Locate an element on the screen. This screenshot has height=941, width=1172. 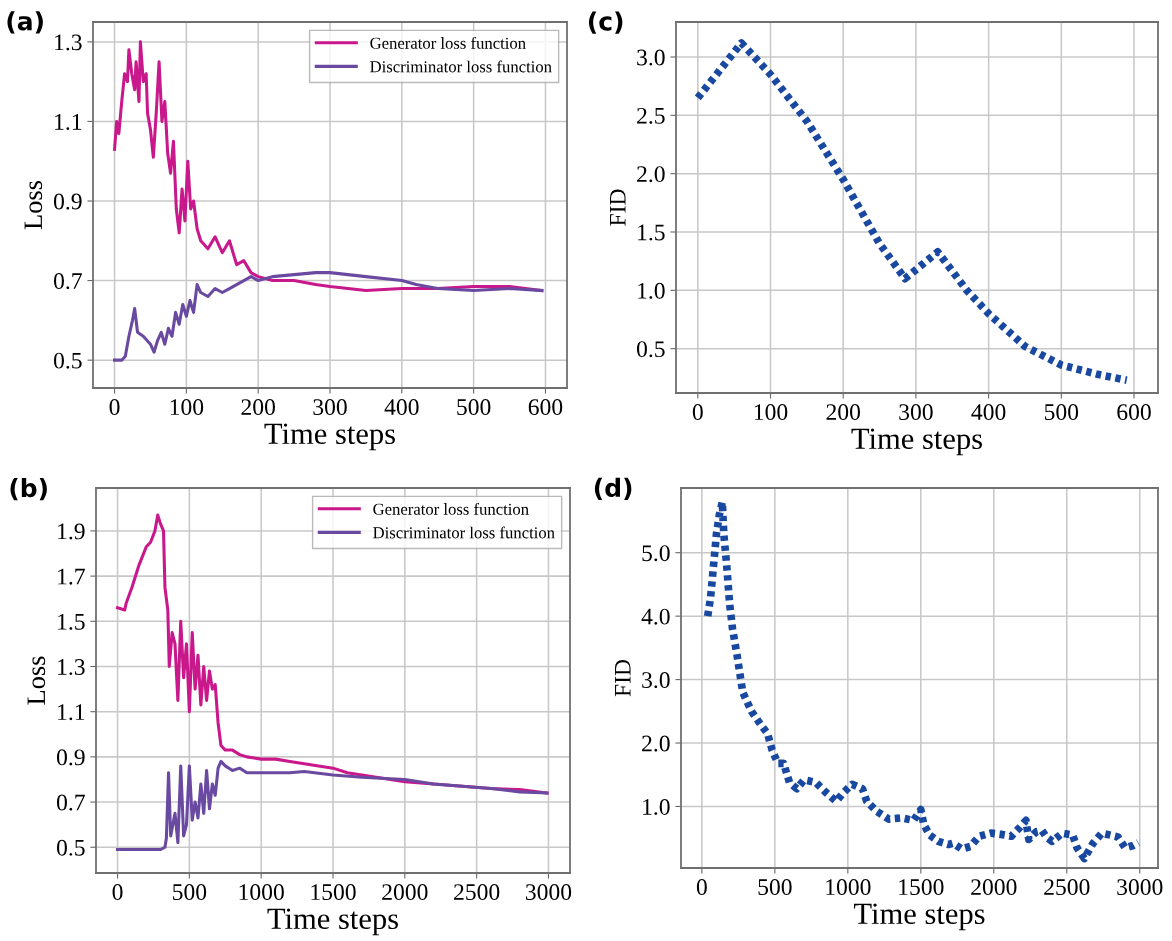
y-tick-label: 4.0 is located at coordinates (655, 616).